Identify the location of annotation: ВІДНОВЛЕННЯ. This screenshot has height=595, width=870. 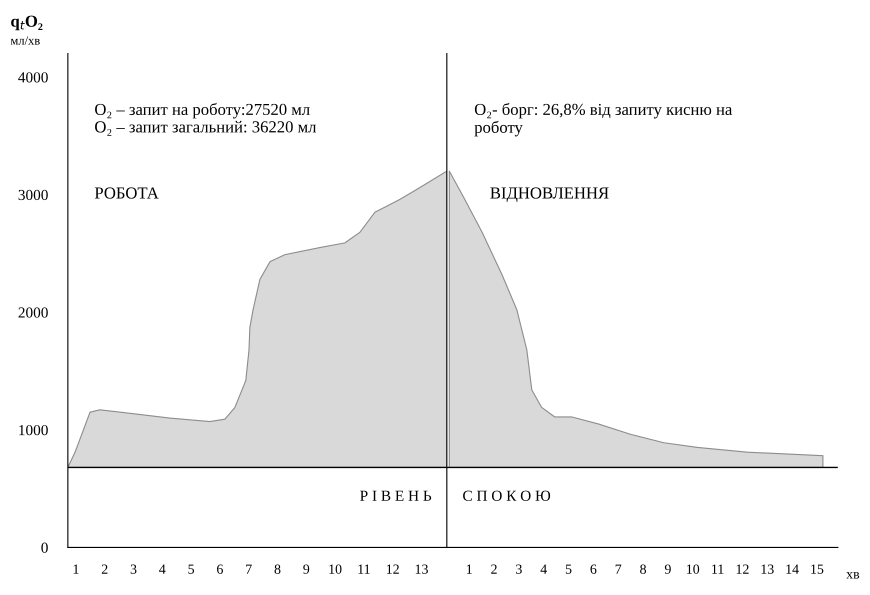
(549, 194).